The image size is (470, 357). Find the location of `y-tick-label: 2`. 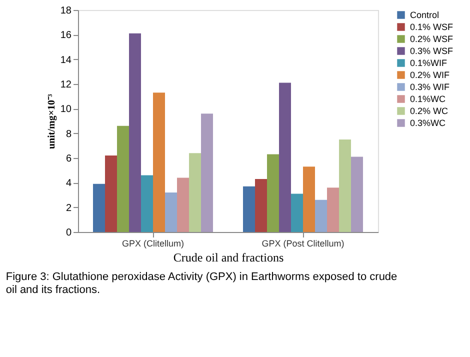

y-tick-label: 2 is located at coordinates (69, 208).